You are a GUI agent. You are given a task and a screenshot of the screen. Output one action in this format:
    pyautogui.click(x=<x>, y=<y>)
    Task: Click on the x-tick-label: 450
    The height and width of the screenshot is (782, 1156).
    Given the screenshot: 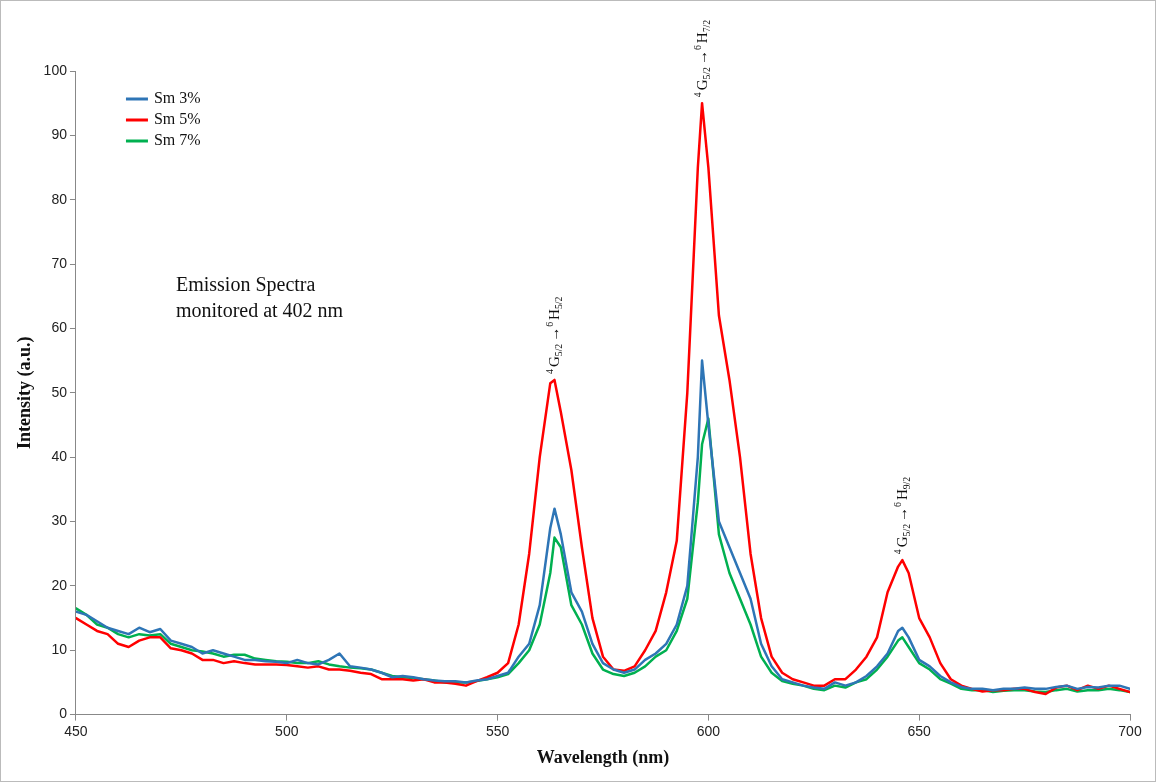 What is the action you would take?
    pyautogui.click(x=76, y=730)
    